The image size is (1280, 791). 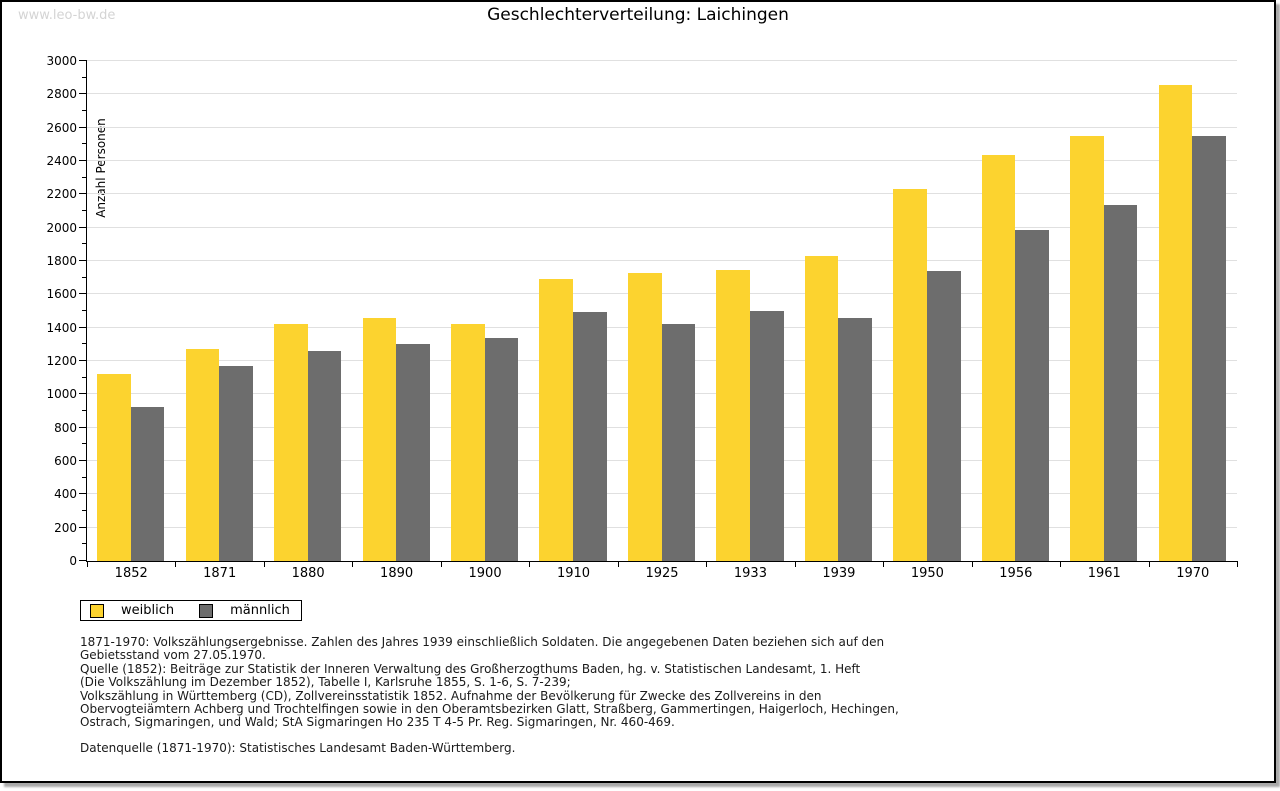 What do you see at coordinates (191, 610) in the screenshot?
I see `legend: weiblich männlich` at bounding box center [191, 610].